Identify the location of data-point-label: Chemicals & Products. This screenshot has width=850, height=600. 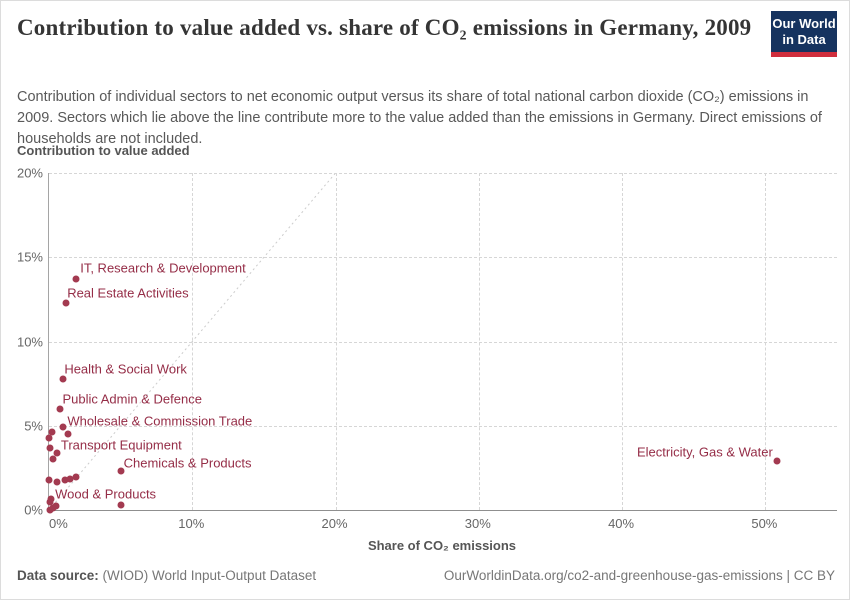
(187, 463).